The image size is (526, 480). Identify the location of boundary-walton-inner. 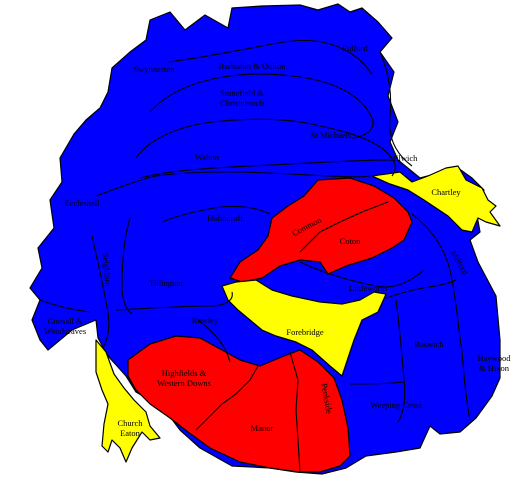
(266, 169).